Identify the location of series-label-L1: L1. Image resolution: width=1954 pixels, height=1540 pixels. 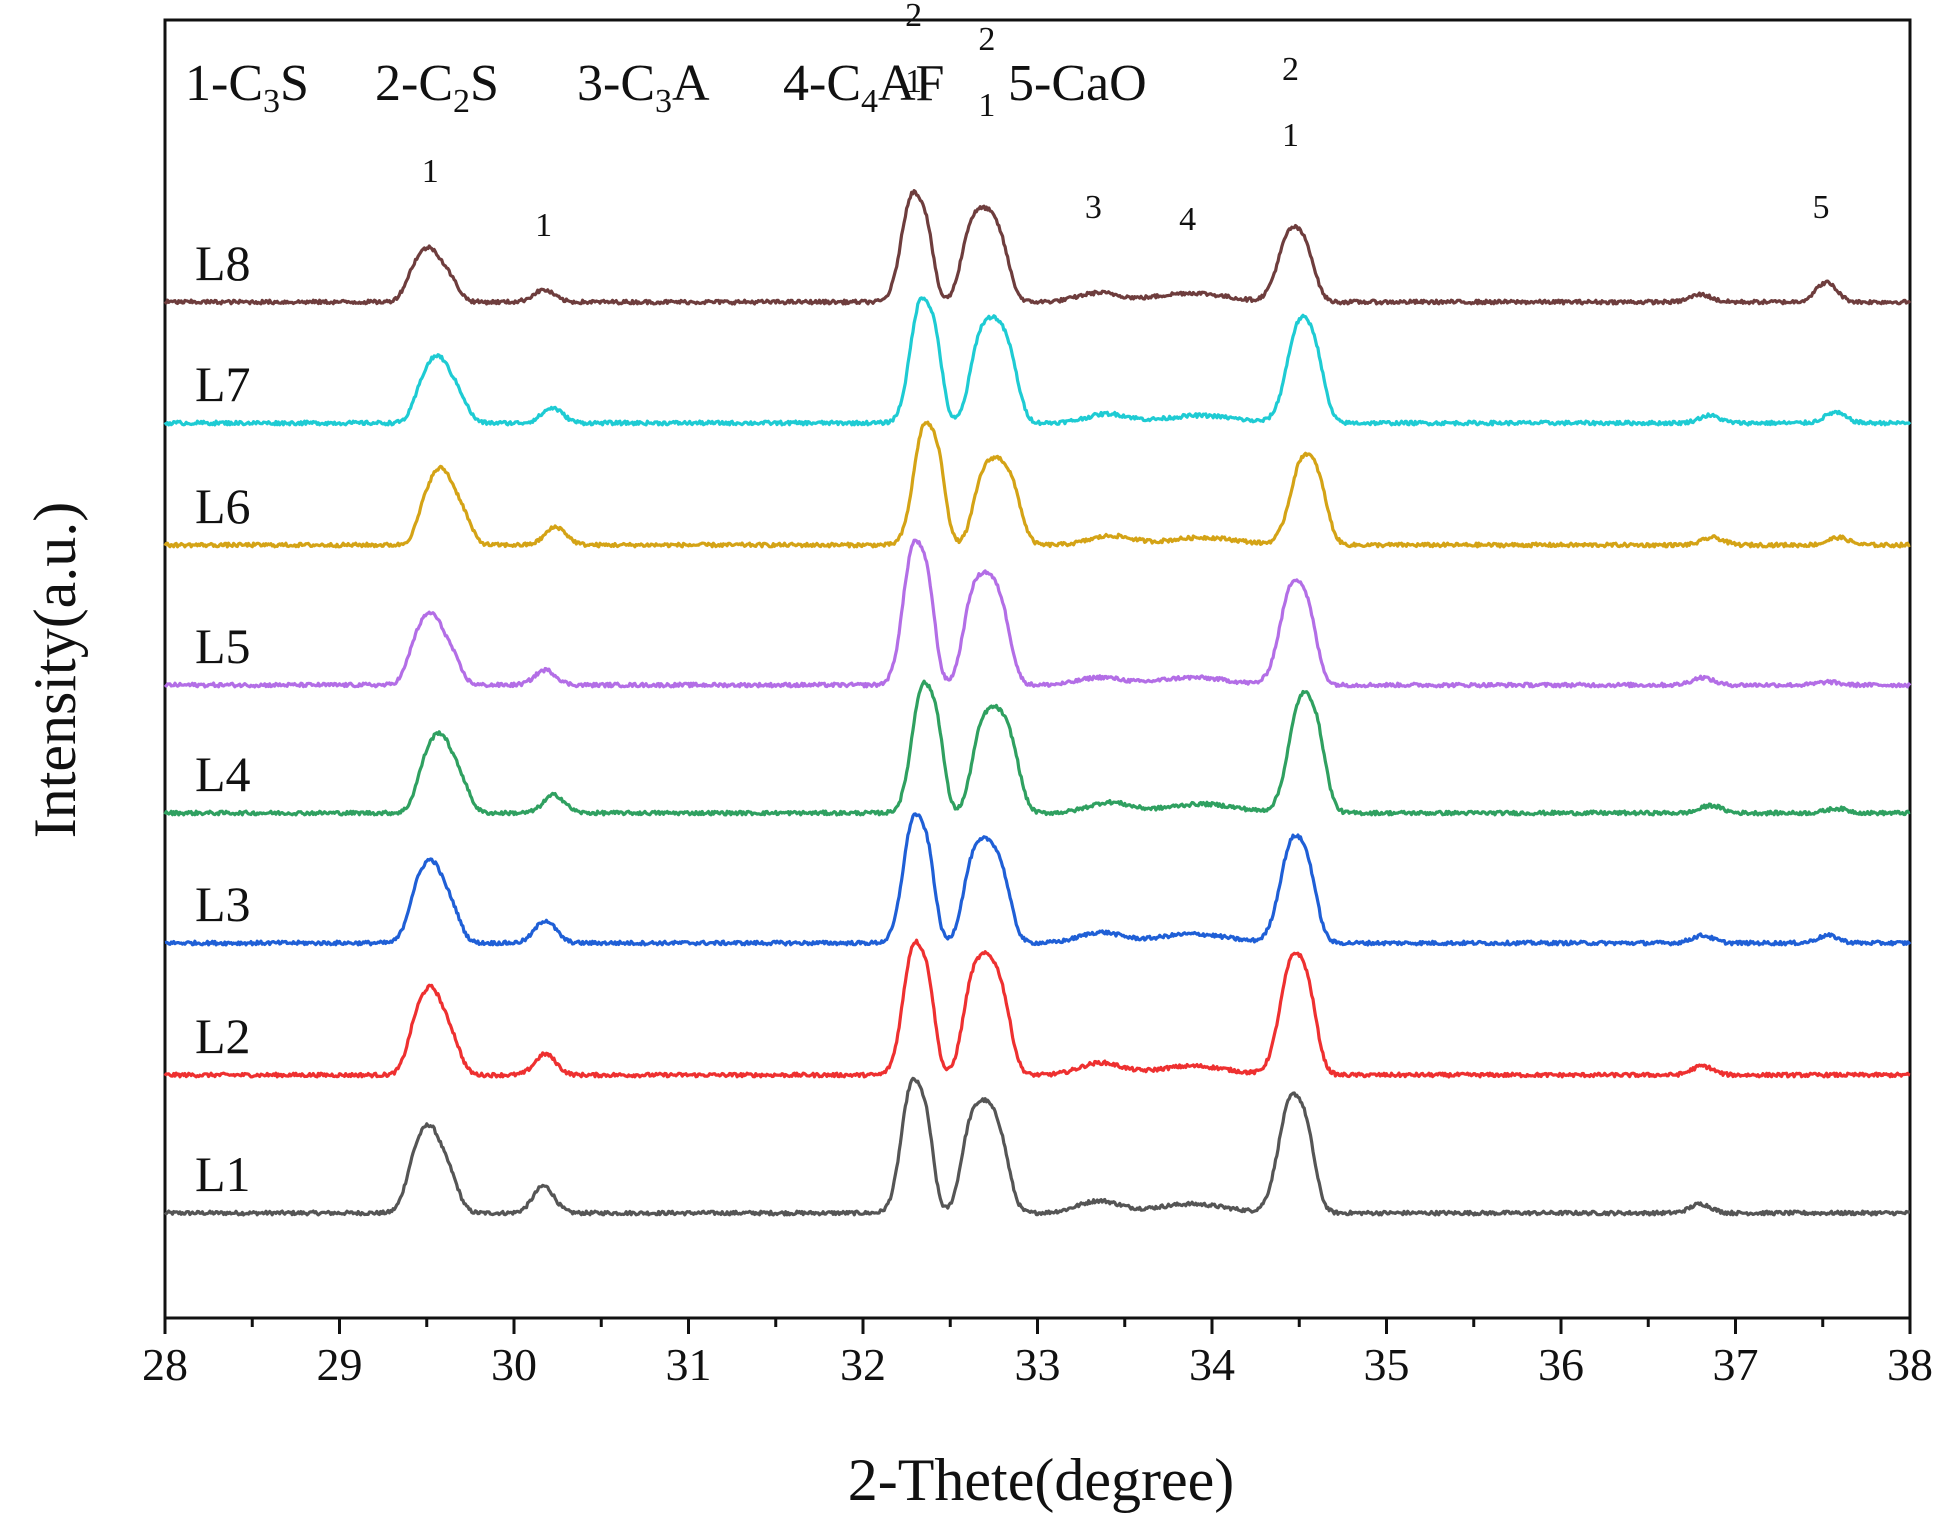
(223, 1174).